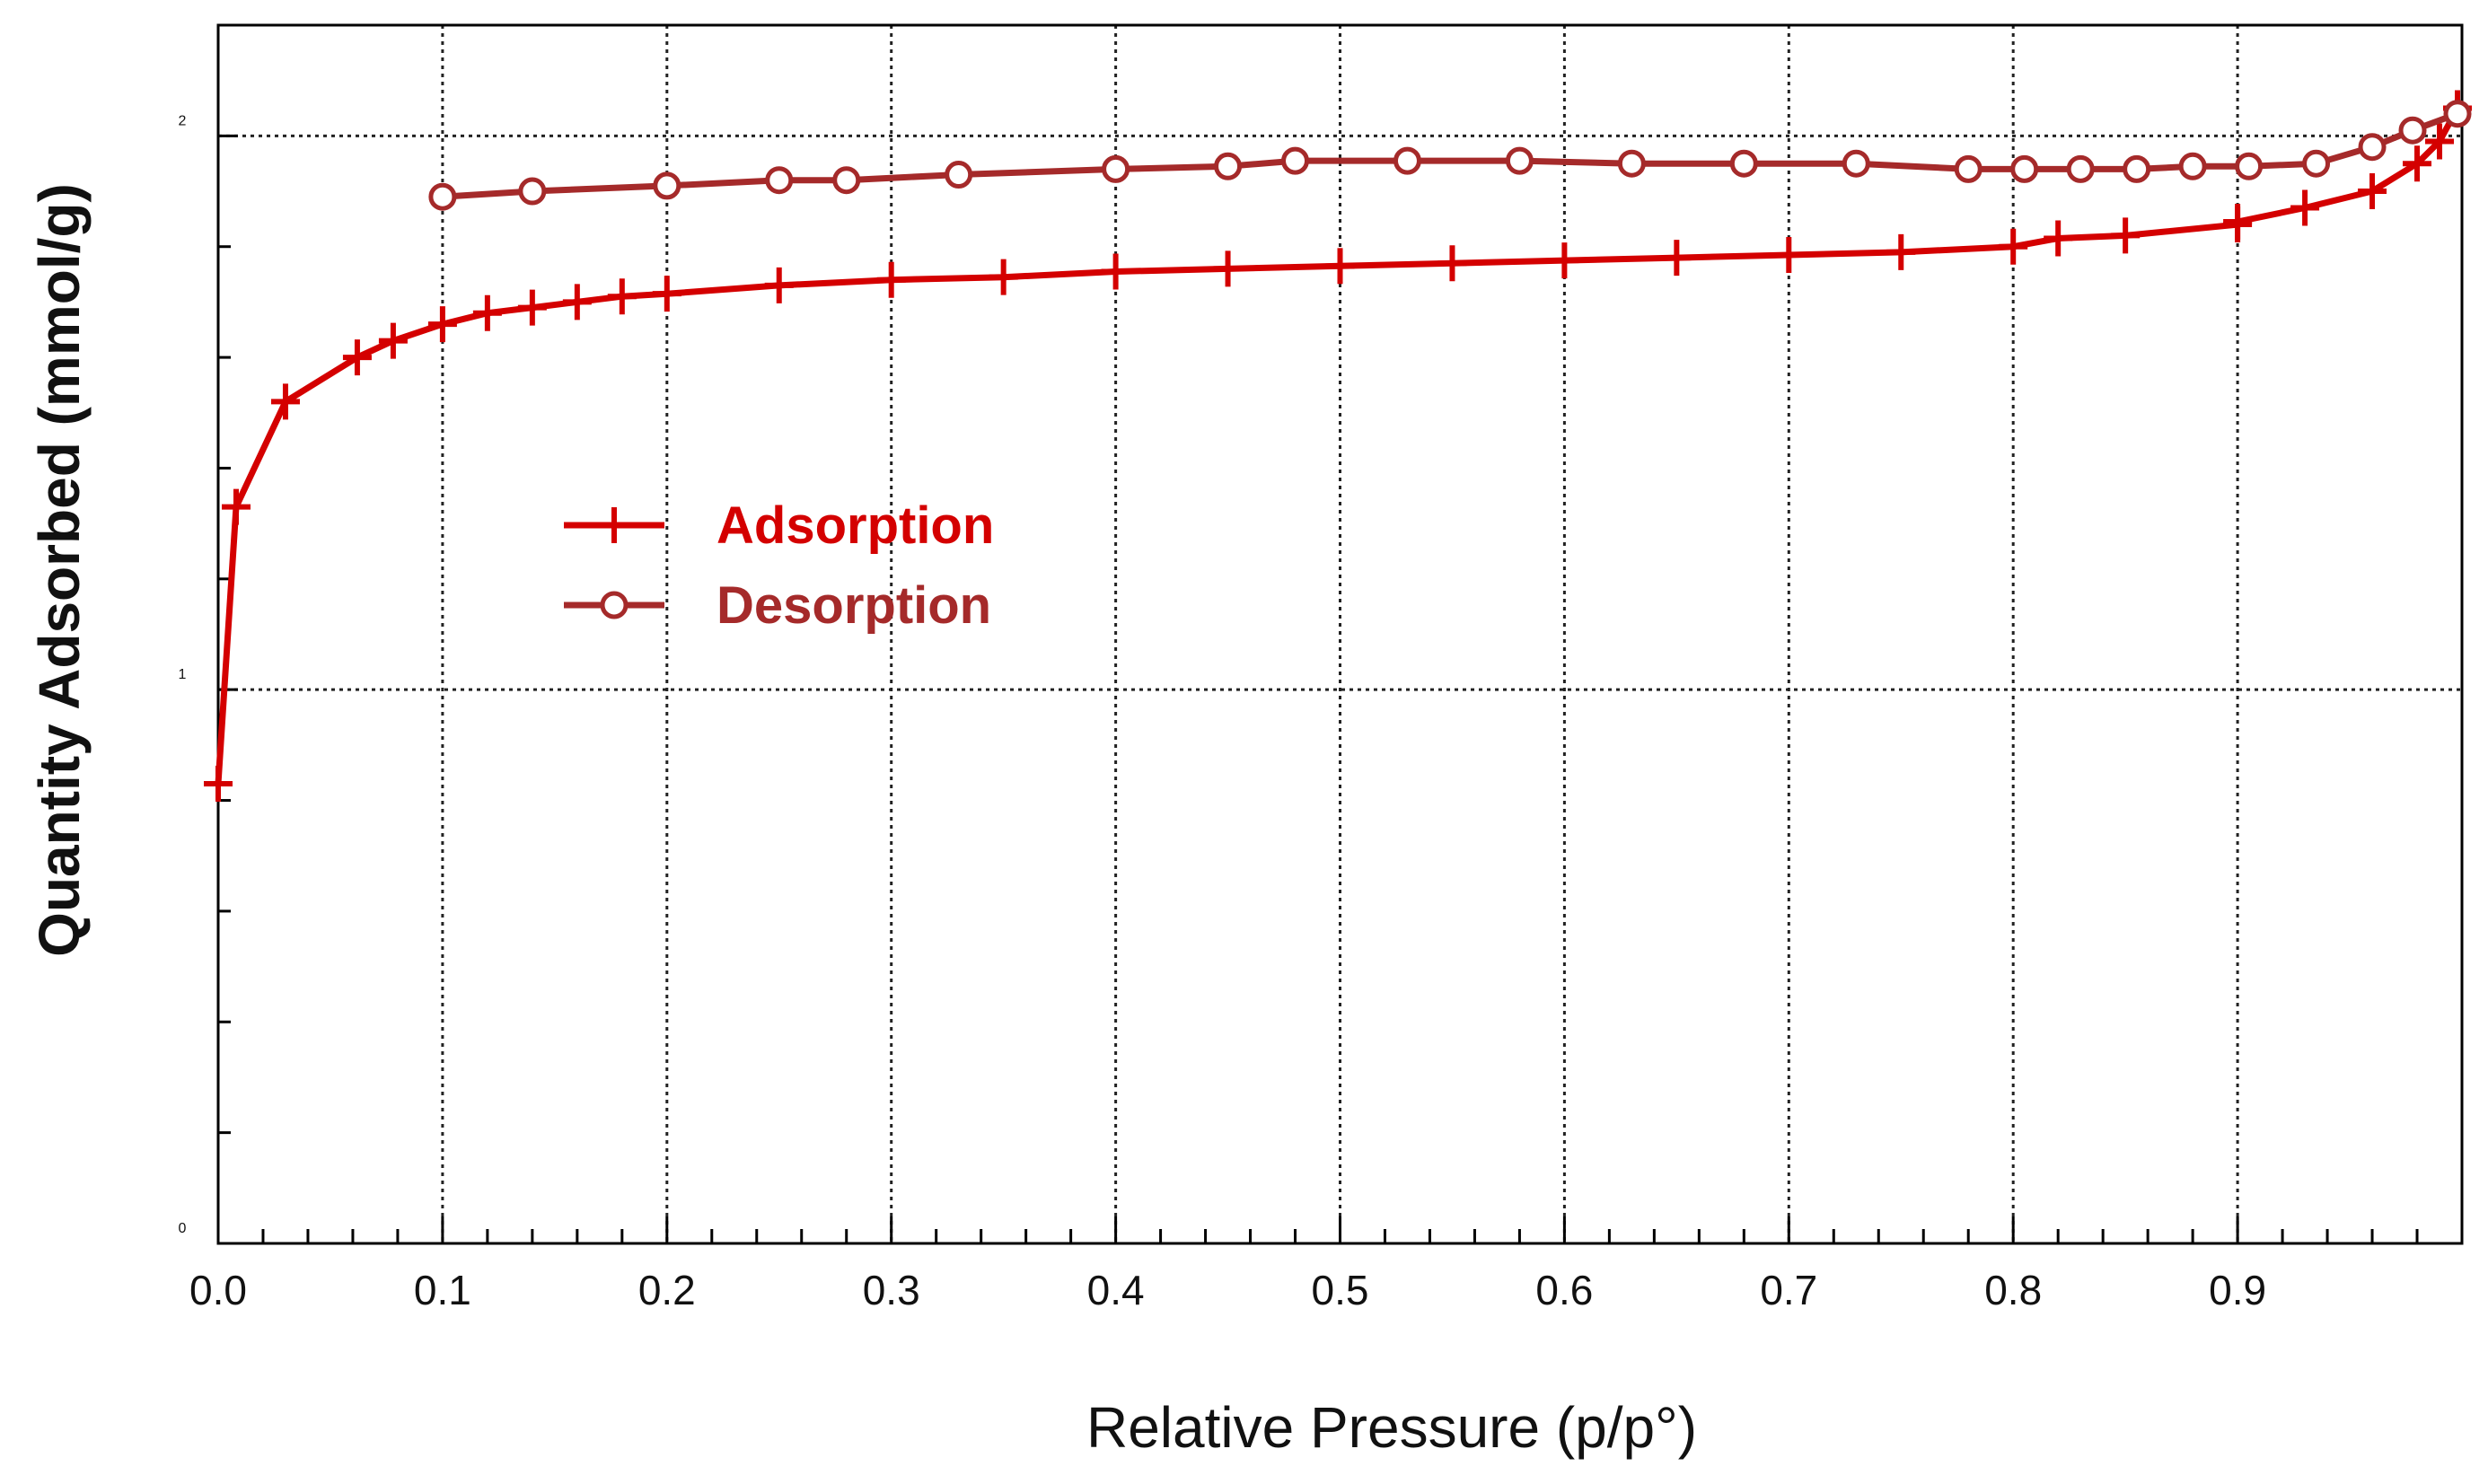  I want to click on legend-item-desorption: Desorption, so click(777, 605).